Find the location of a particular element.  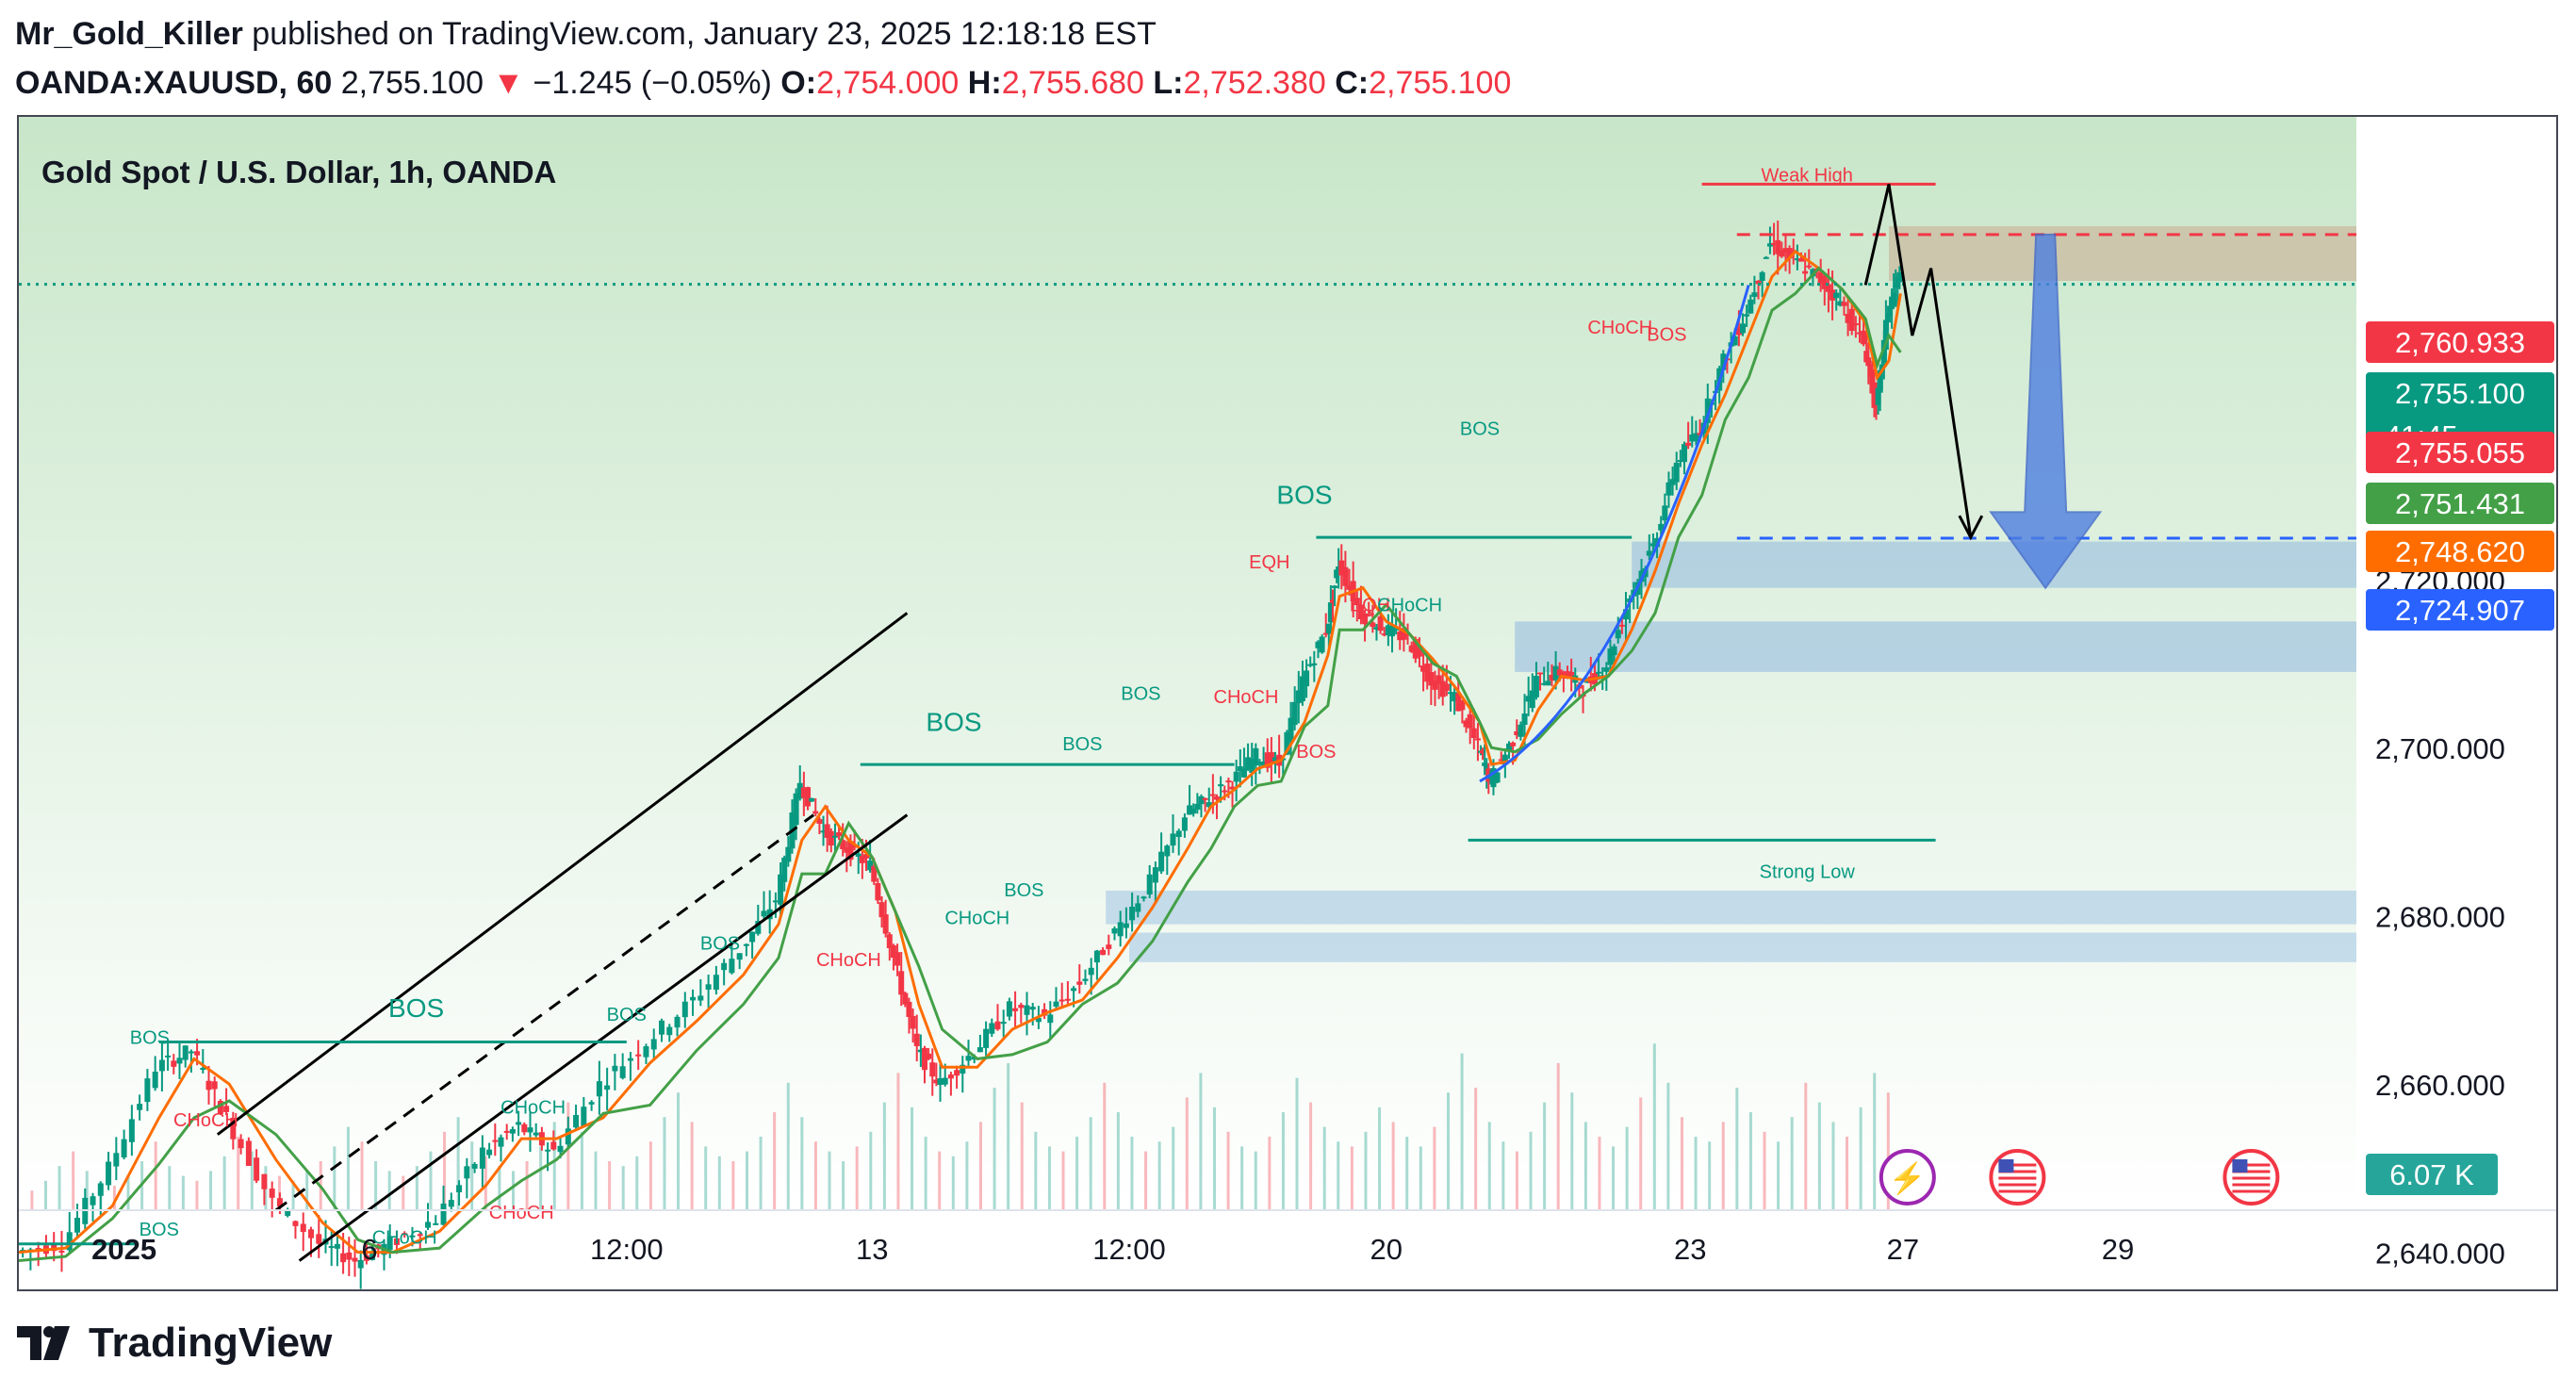

structure-label: CHoCH is located at coordinates (1619, 328).